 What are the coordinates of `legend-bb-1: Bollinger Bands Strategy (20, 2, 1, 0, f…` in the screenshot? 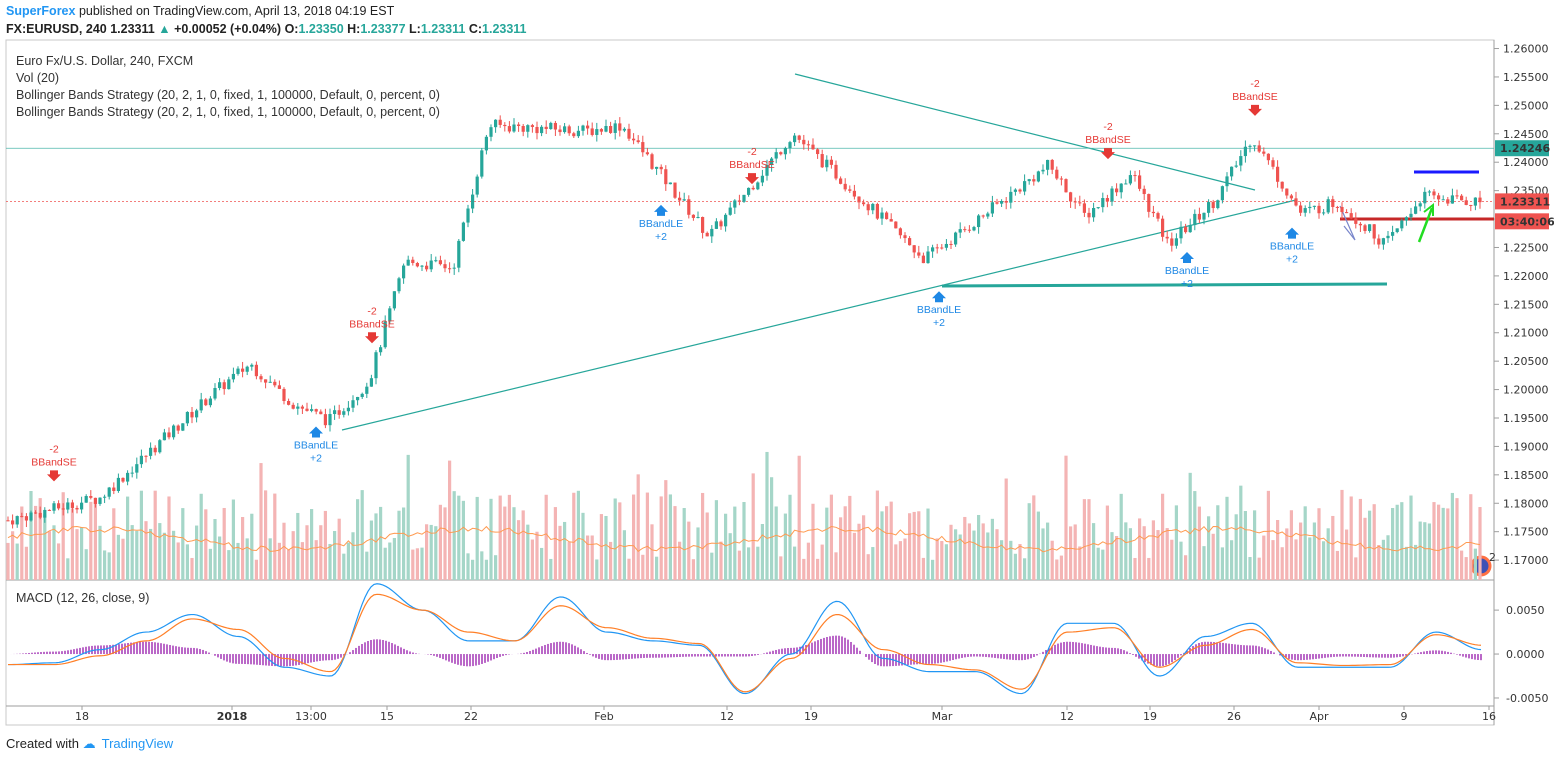 It's located at (228, 95).